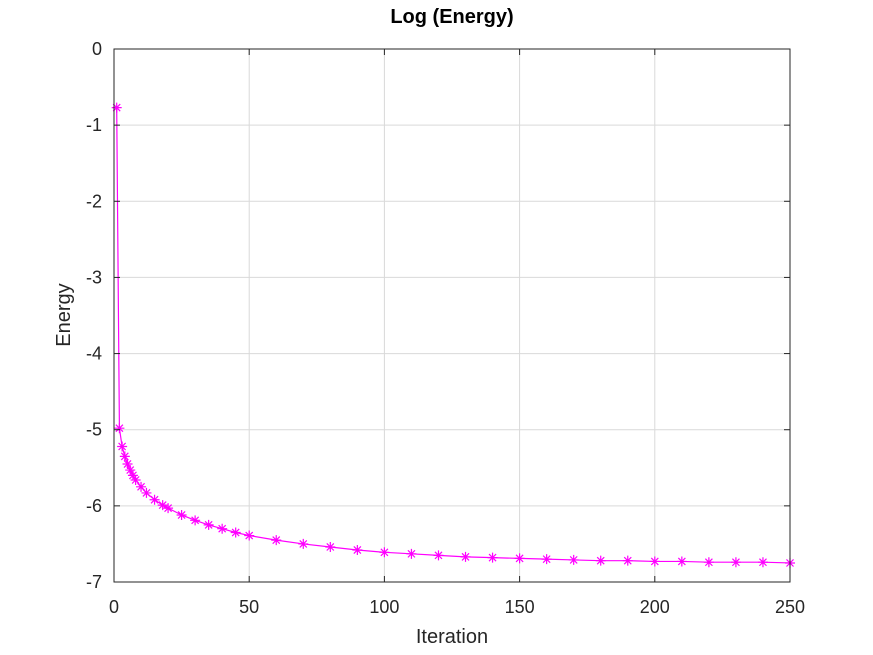 This screenshot has width=873, height=655. I want to click on y-tick-labels: 0 -1 -2 -3 -4 -5 -6 -7, so click(94, 315).